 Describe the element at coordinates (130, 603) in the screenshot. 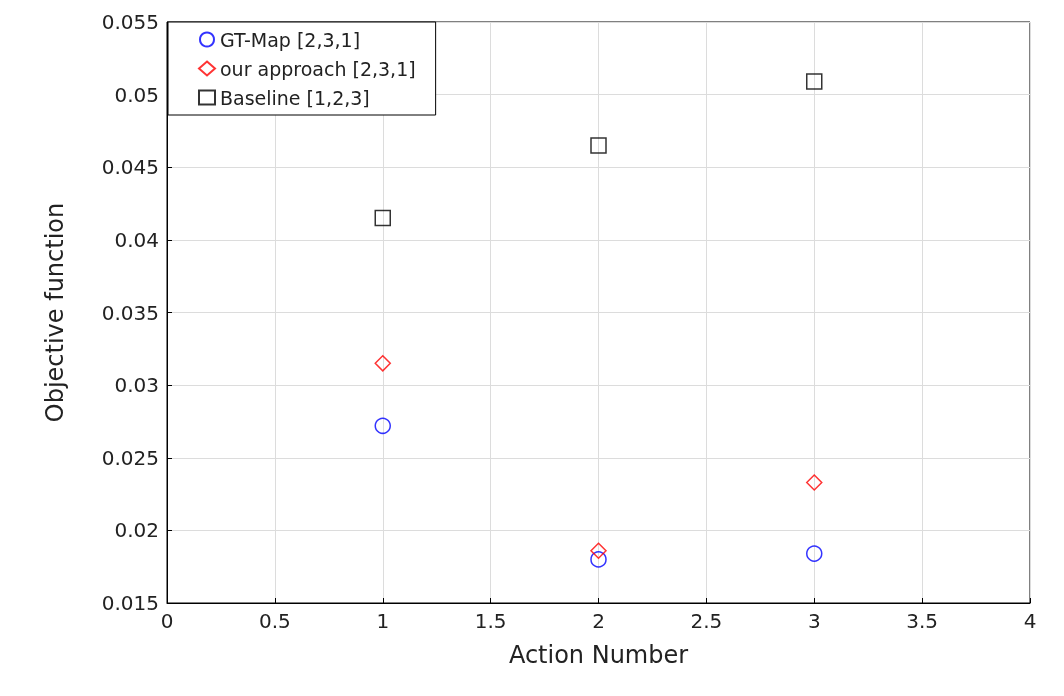

I see `y-tick-label: 0.015` at that location.